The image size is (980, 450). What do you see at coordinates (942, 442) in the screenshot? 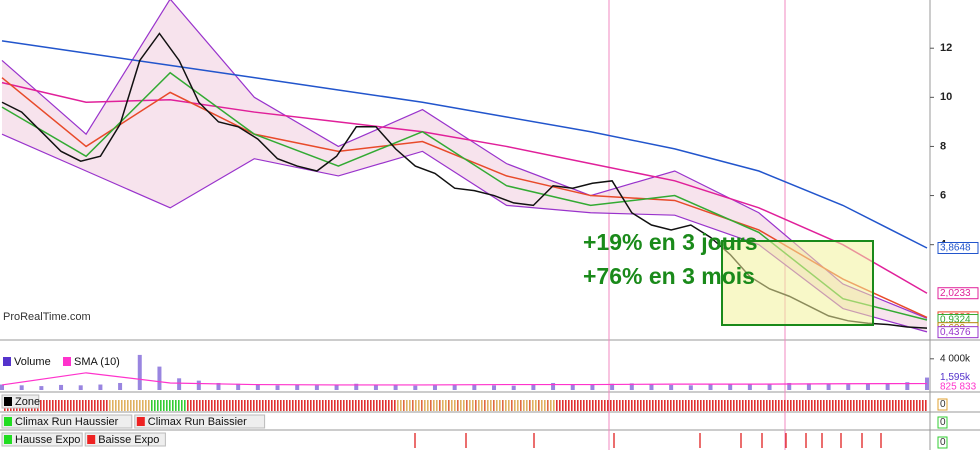
I see `zero-tag` at bounding box center [942, 442].